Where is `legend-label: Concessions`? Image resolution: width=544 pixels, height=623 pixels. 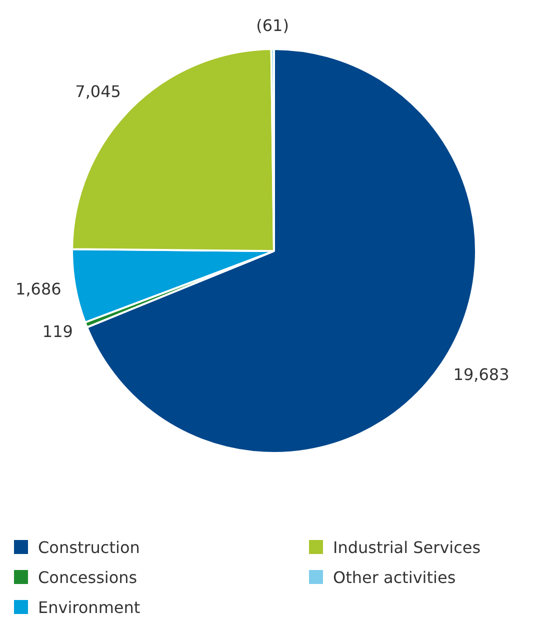
legend-label: Concessions is located at coordinates (88, 577).